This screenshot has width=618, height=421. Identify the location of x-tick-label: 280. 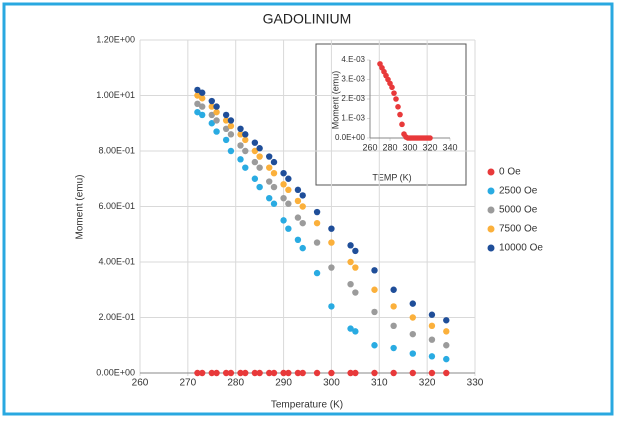
(389, 147).